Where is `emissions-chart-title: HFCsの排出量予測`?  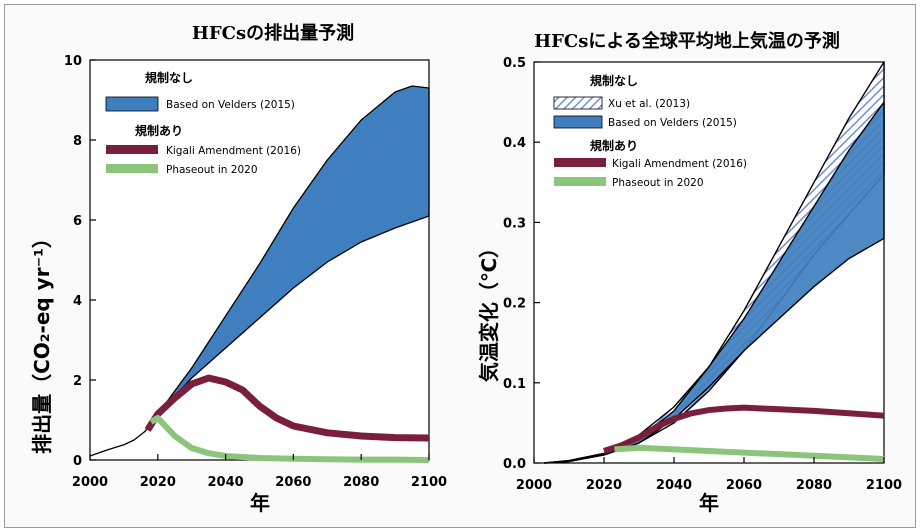
emissions-chart-title: HFCsの排出量予測 is located at coordinates (273, 33).